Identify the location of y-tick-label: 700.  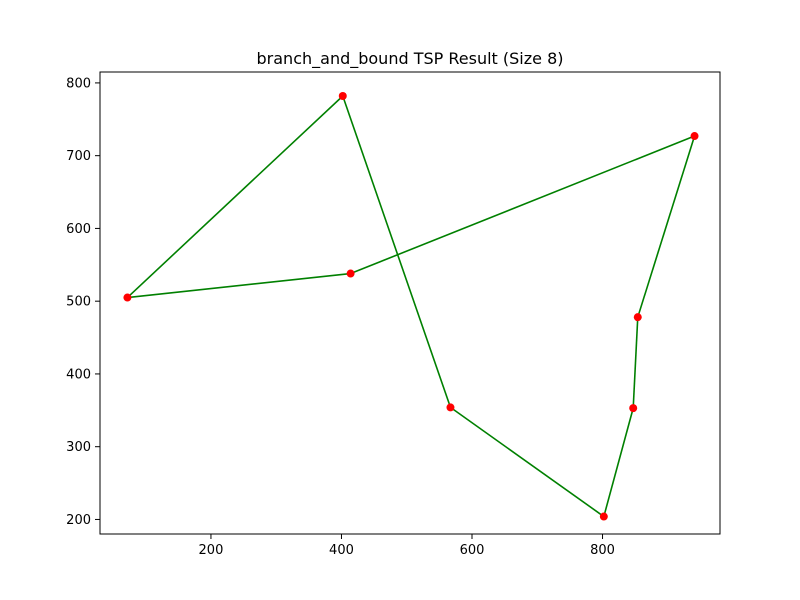
(78, 156).